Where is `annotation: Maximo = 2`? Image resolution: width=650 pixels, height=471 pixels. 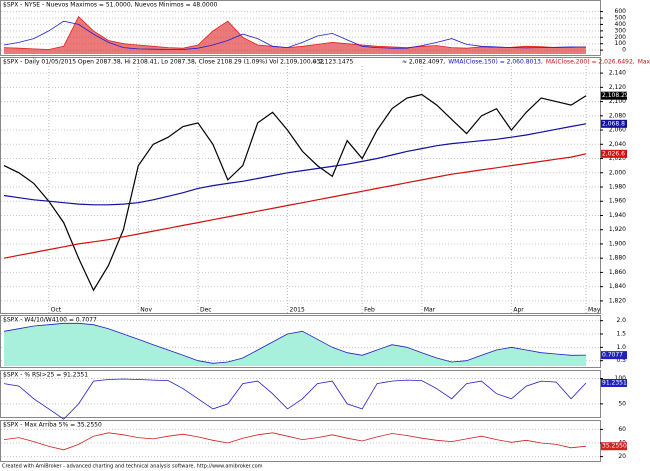
annotation: Maximo = 2 is located at coordinates (644, 62).